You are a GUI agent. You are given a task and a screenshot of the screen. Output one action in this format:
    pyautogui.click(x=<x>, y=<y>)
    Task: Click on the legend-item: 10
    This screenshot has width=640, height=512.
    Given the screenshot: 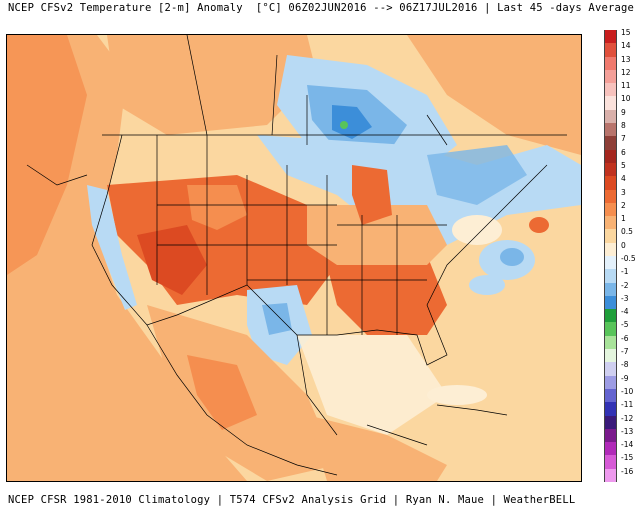 What is the action you would take?
    pyautogui.click(x=621, y=102)
    